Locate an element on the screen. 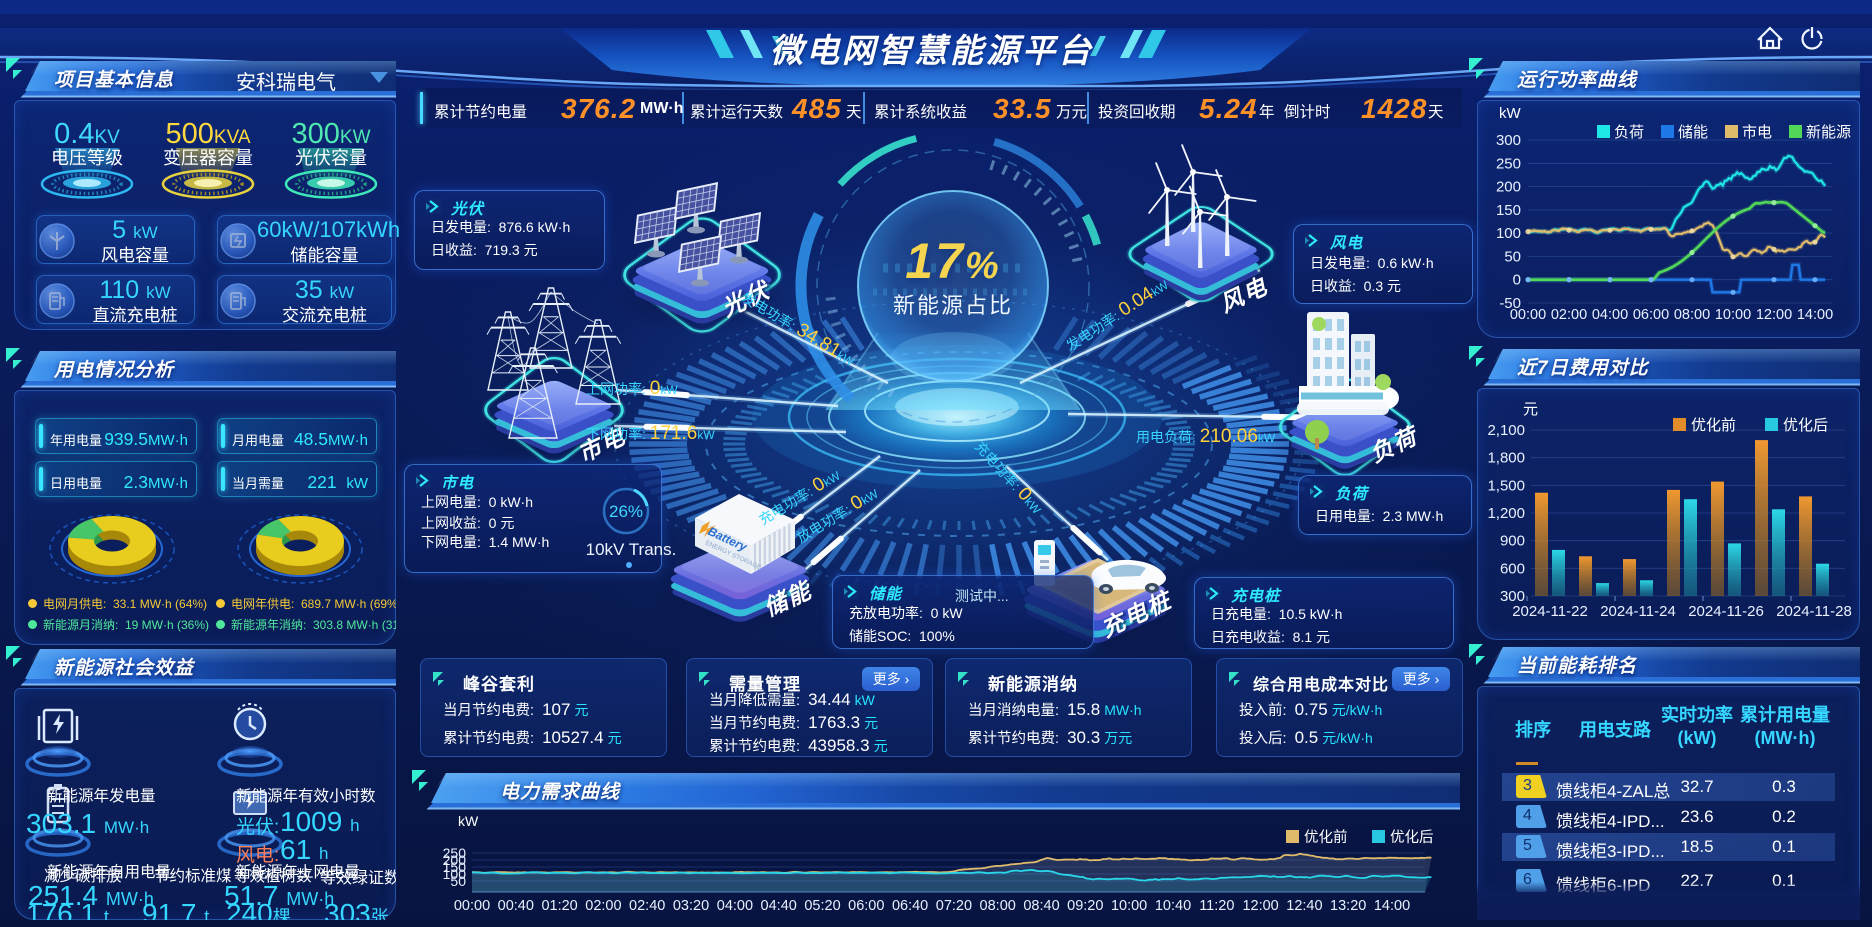 This screenshot has height=927, width=1872. svg-text: 新能源 is located at coordinates (1828, 132).